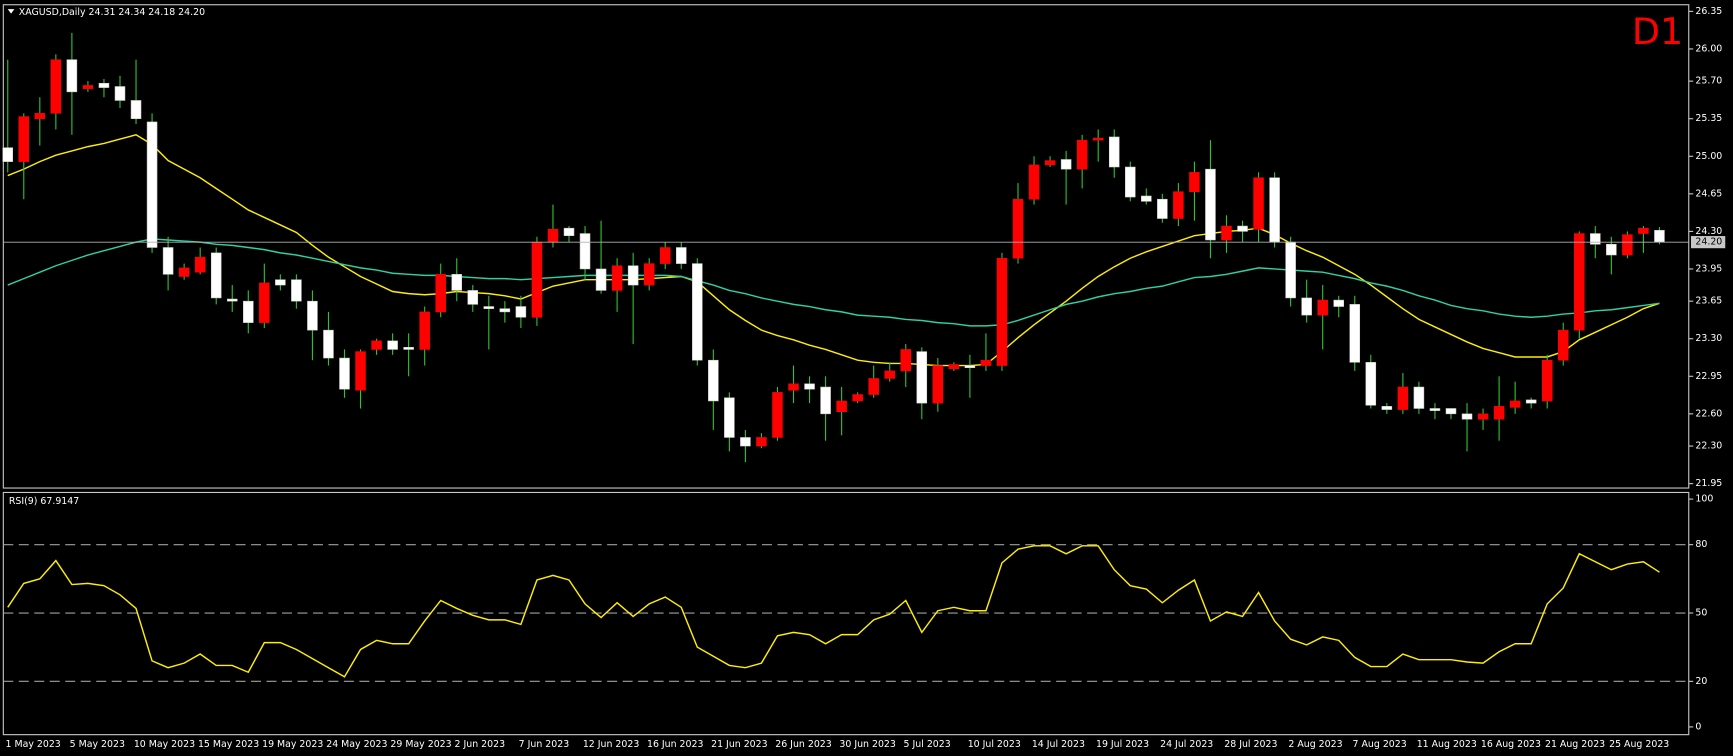  I want to click on y-tick-label: 22.60, so click(1708, 413).